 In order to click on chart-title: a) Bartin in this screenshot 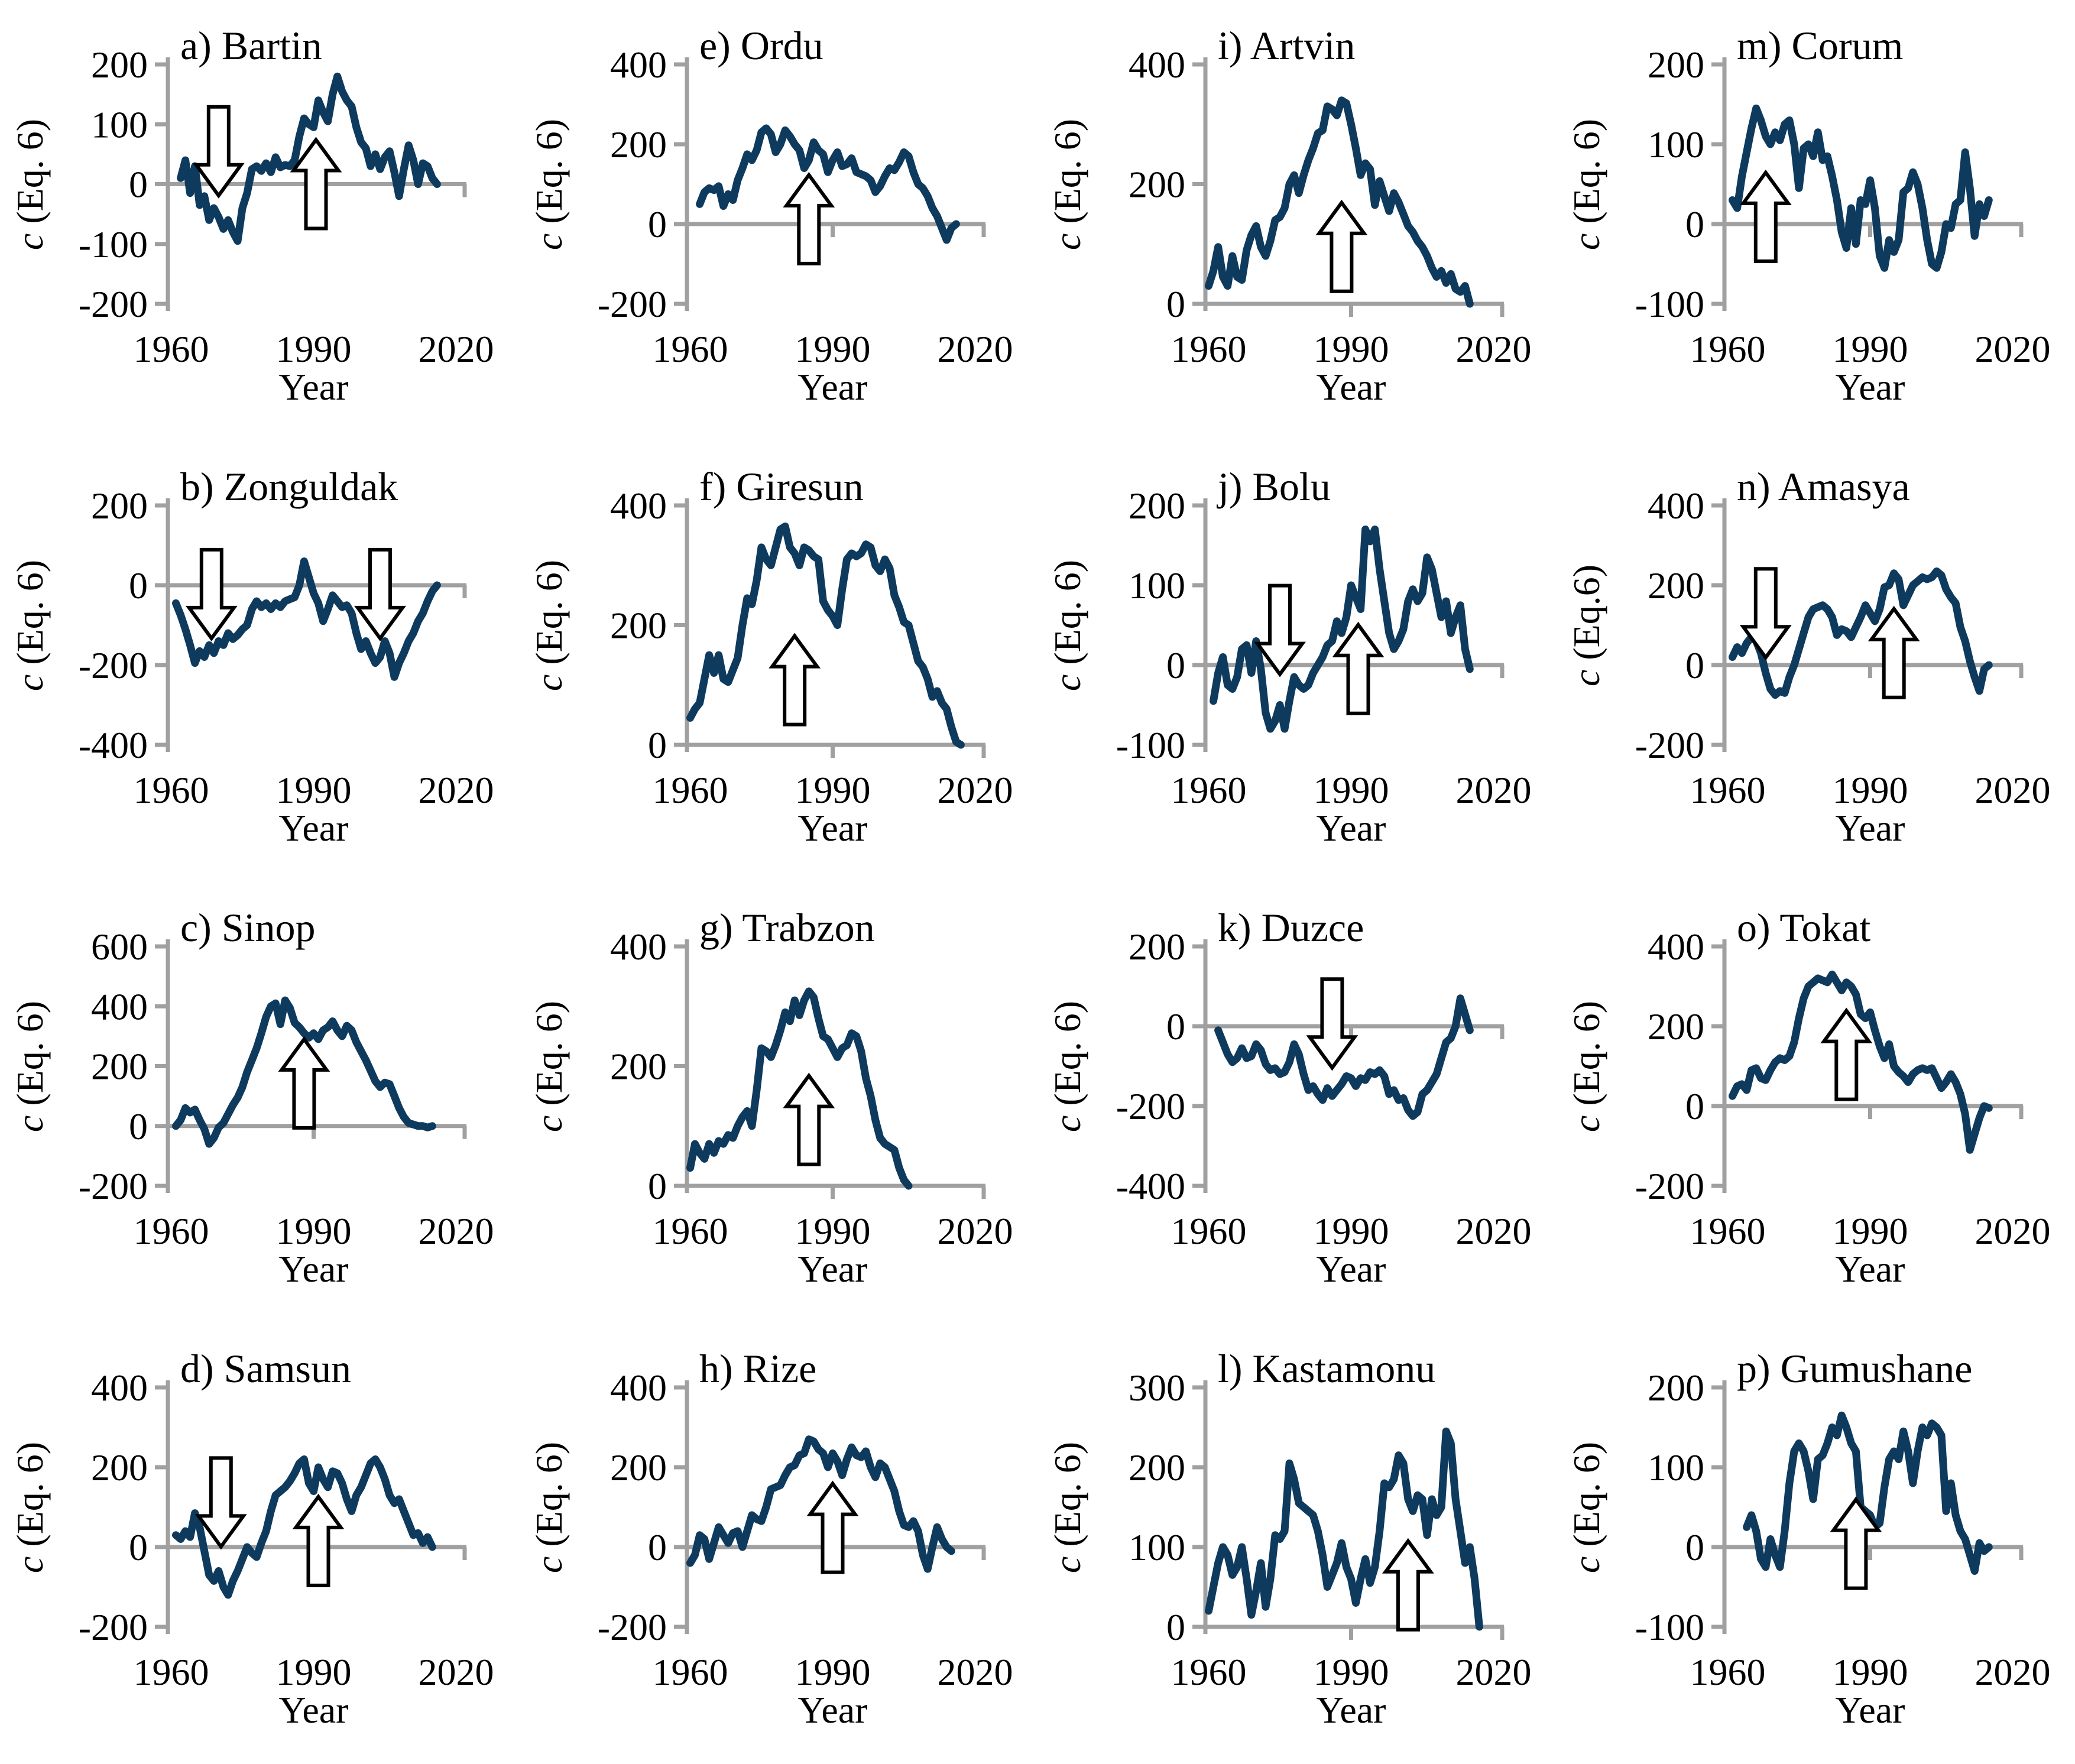, I will do `click(251, 45)`.